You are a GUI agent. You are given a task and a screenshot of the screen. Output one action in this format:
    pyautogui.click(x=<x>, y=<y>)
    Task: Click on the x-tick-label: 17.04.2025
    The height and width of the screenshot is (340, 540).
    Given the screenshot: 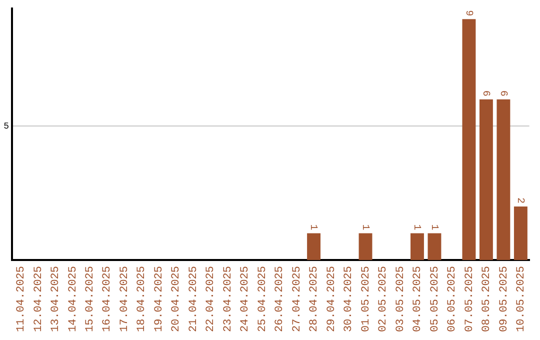 What is the action you would take?
    pyautogui.click(x=124, y=299)
    